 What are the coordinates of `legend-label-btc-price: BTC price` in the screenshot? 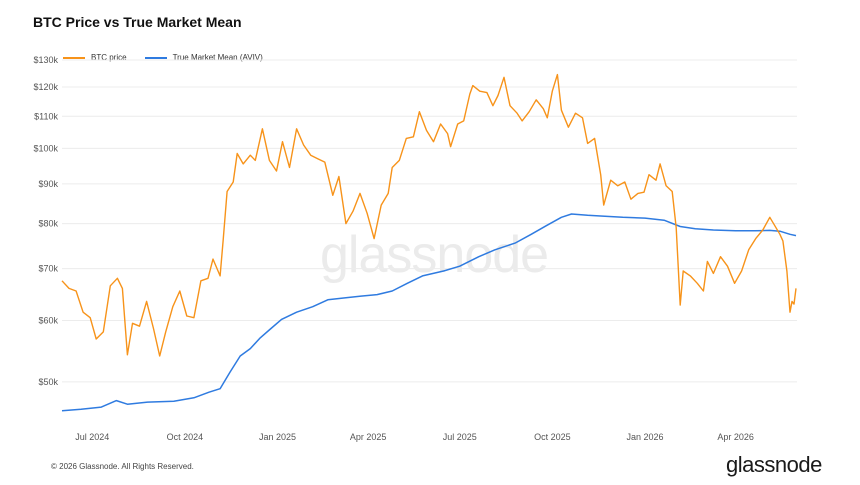 It's located at (109, 57).